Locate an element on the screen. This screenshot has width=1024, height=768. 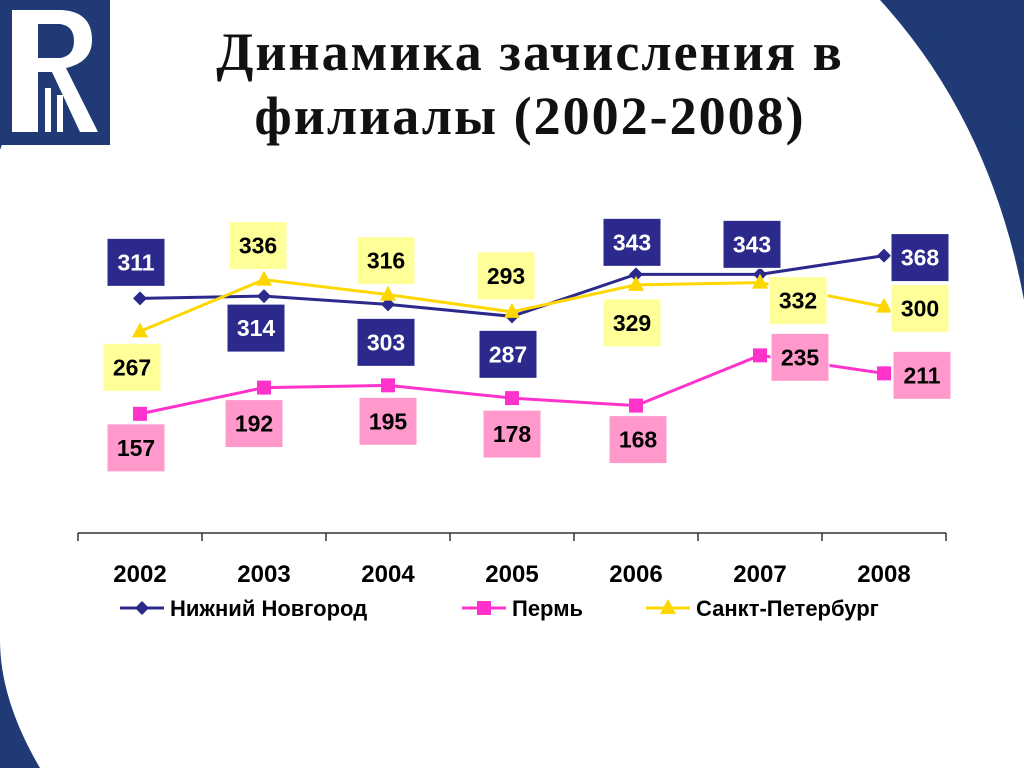
data-label: 336 is located at coordinates (258, 246).